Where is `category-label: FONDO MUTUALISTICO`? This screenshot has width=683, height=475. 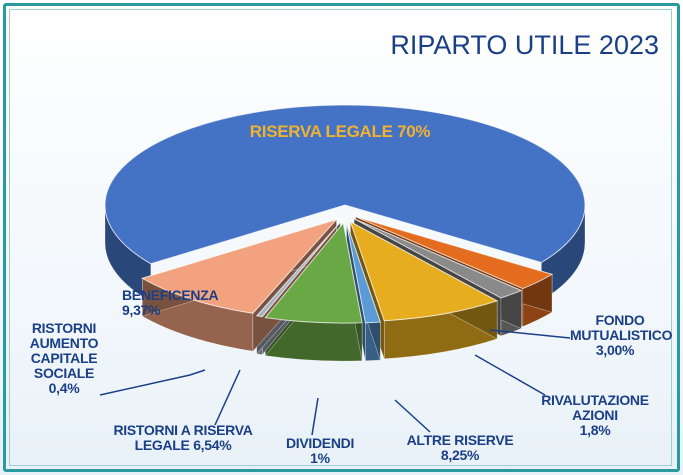 category-label: FONDO MUTUALISTICO is located at coordinates (621, 327).